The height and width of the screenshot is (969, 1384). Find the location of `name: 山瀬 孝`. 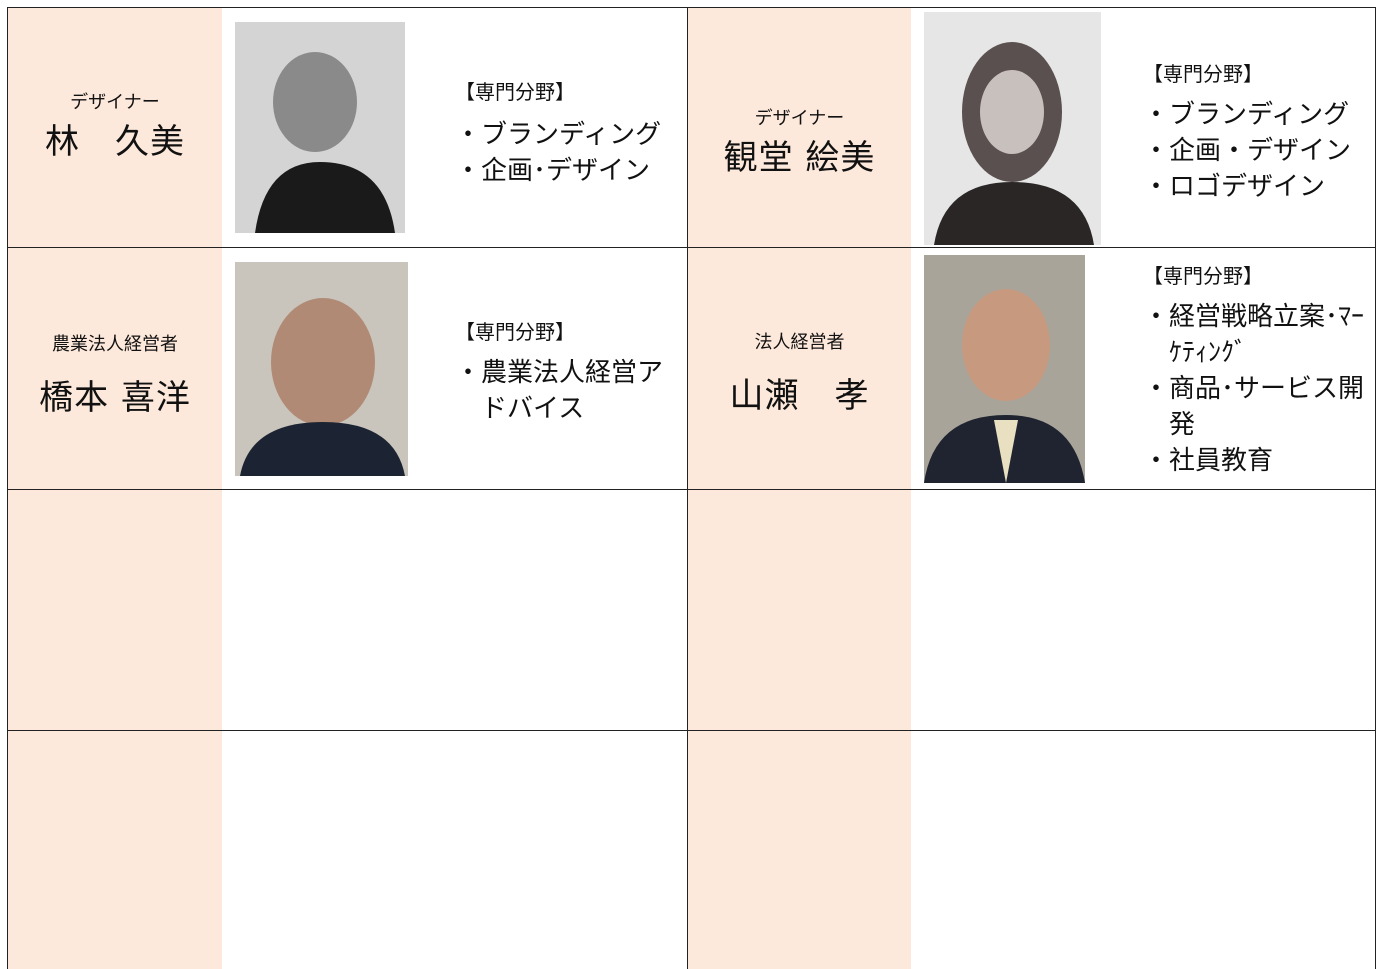

name: 山瀬 孝 is located at coordinates (799, 396).